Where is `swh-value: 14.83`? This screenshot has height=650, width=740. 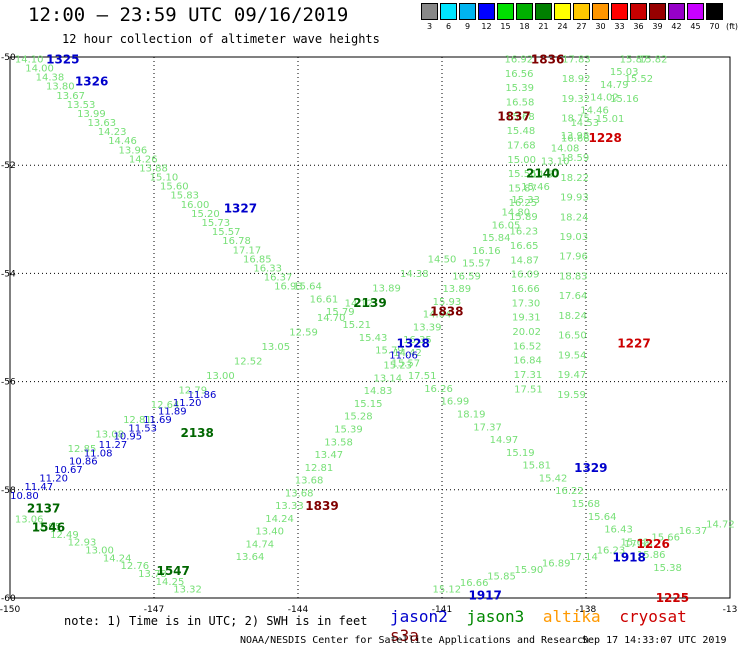 swh-value: 14.83 is located at coordinates (378, 391).